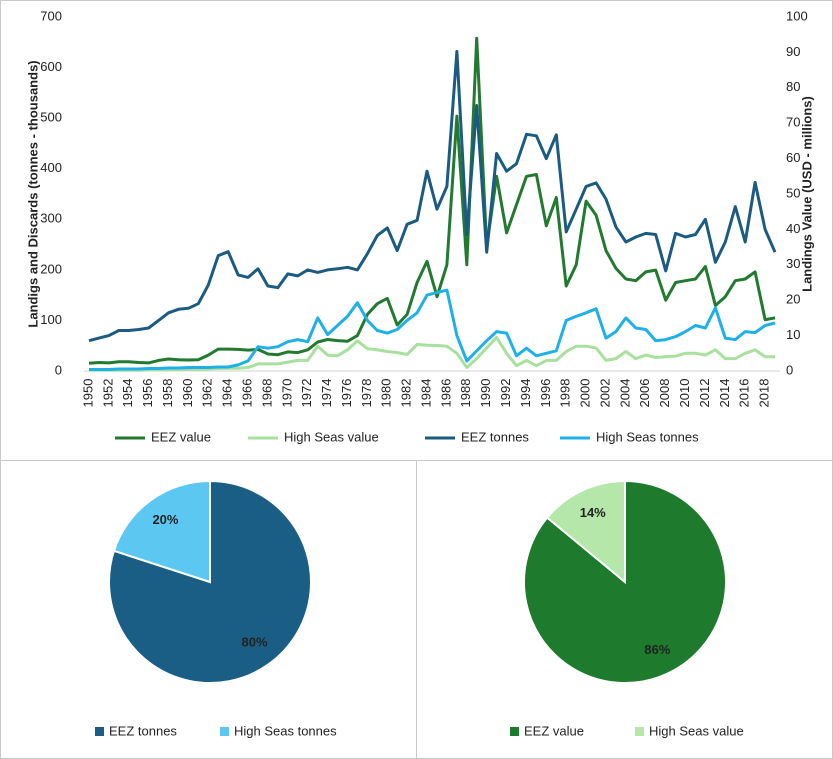  I want to click on x-tick-label: 2012, so click(704, 393).